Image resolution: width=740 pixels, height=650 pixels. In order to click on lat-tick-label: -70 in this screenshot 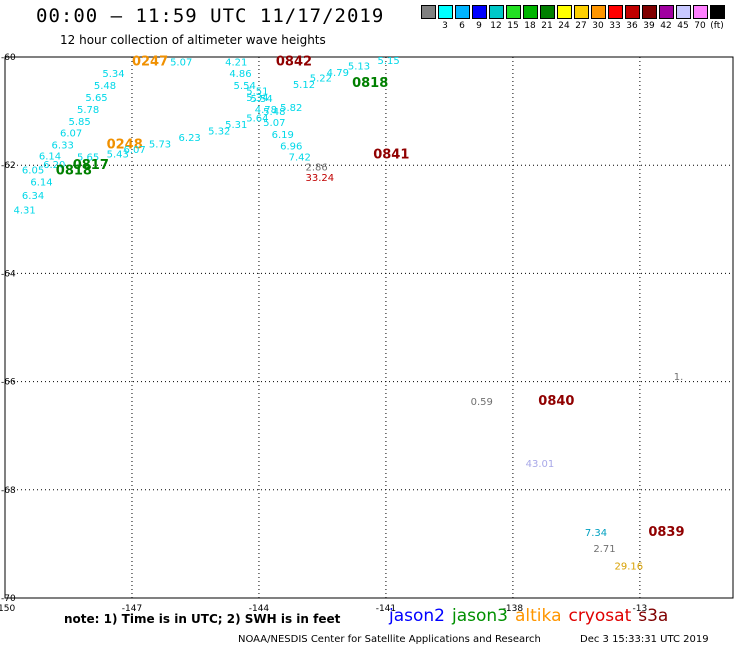, I will do `click(8, 599)`.